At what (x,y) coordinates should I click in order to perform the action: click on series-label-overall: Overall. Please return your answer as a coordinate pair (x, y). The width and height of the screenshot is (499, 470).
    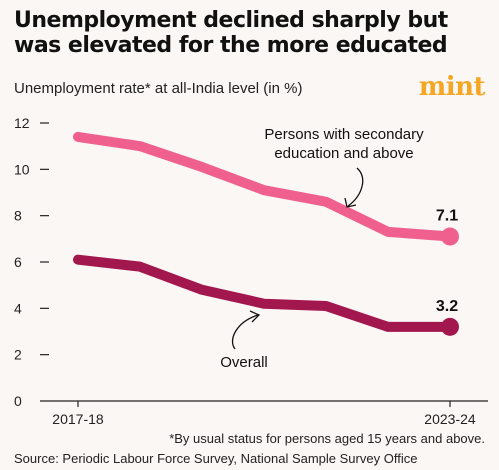
    Looking at the image, I should click on (244, 362).